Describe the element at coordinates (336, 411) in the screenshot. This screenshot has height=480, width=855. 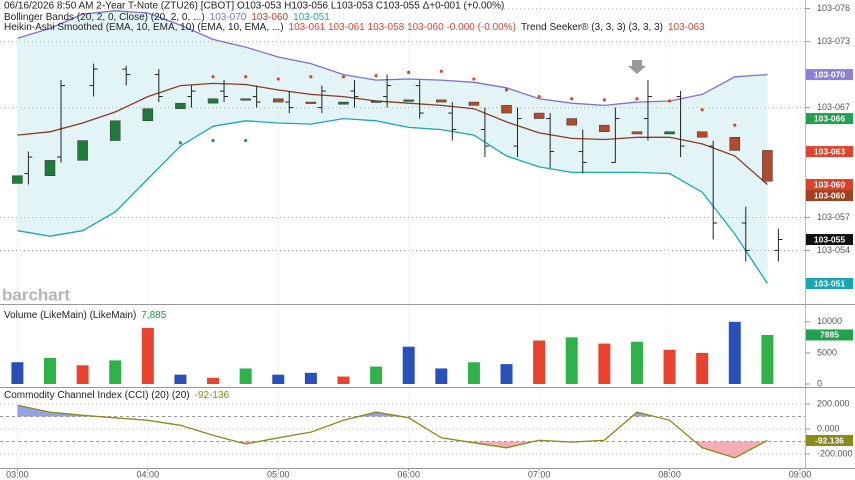
I see `cci-overbought-fill` at that location.